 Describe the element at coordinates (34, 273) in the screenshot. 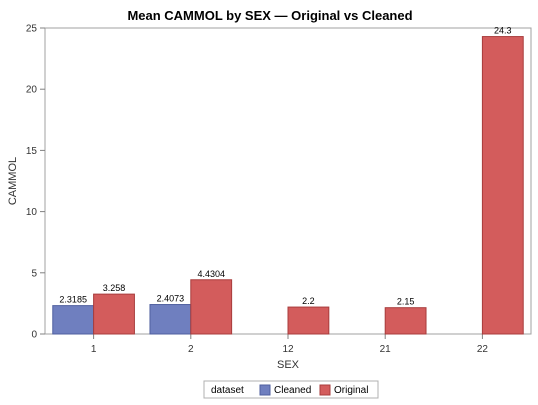

I see `y-tick-label: 5` at that location.